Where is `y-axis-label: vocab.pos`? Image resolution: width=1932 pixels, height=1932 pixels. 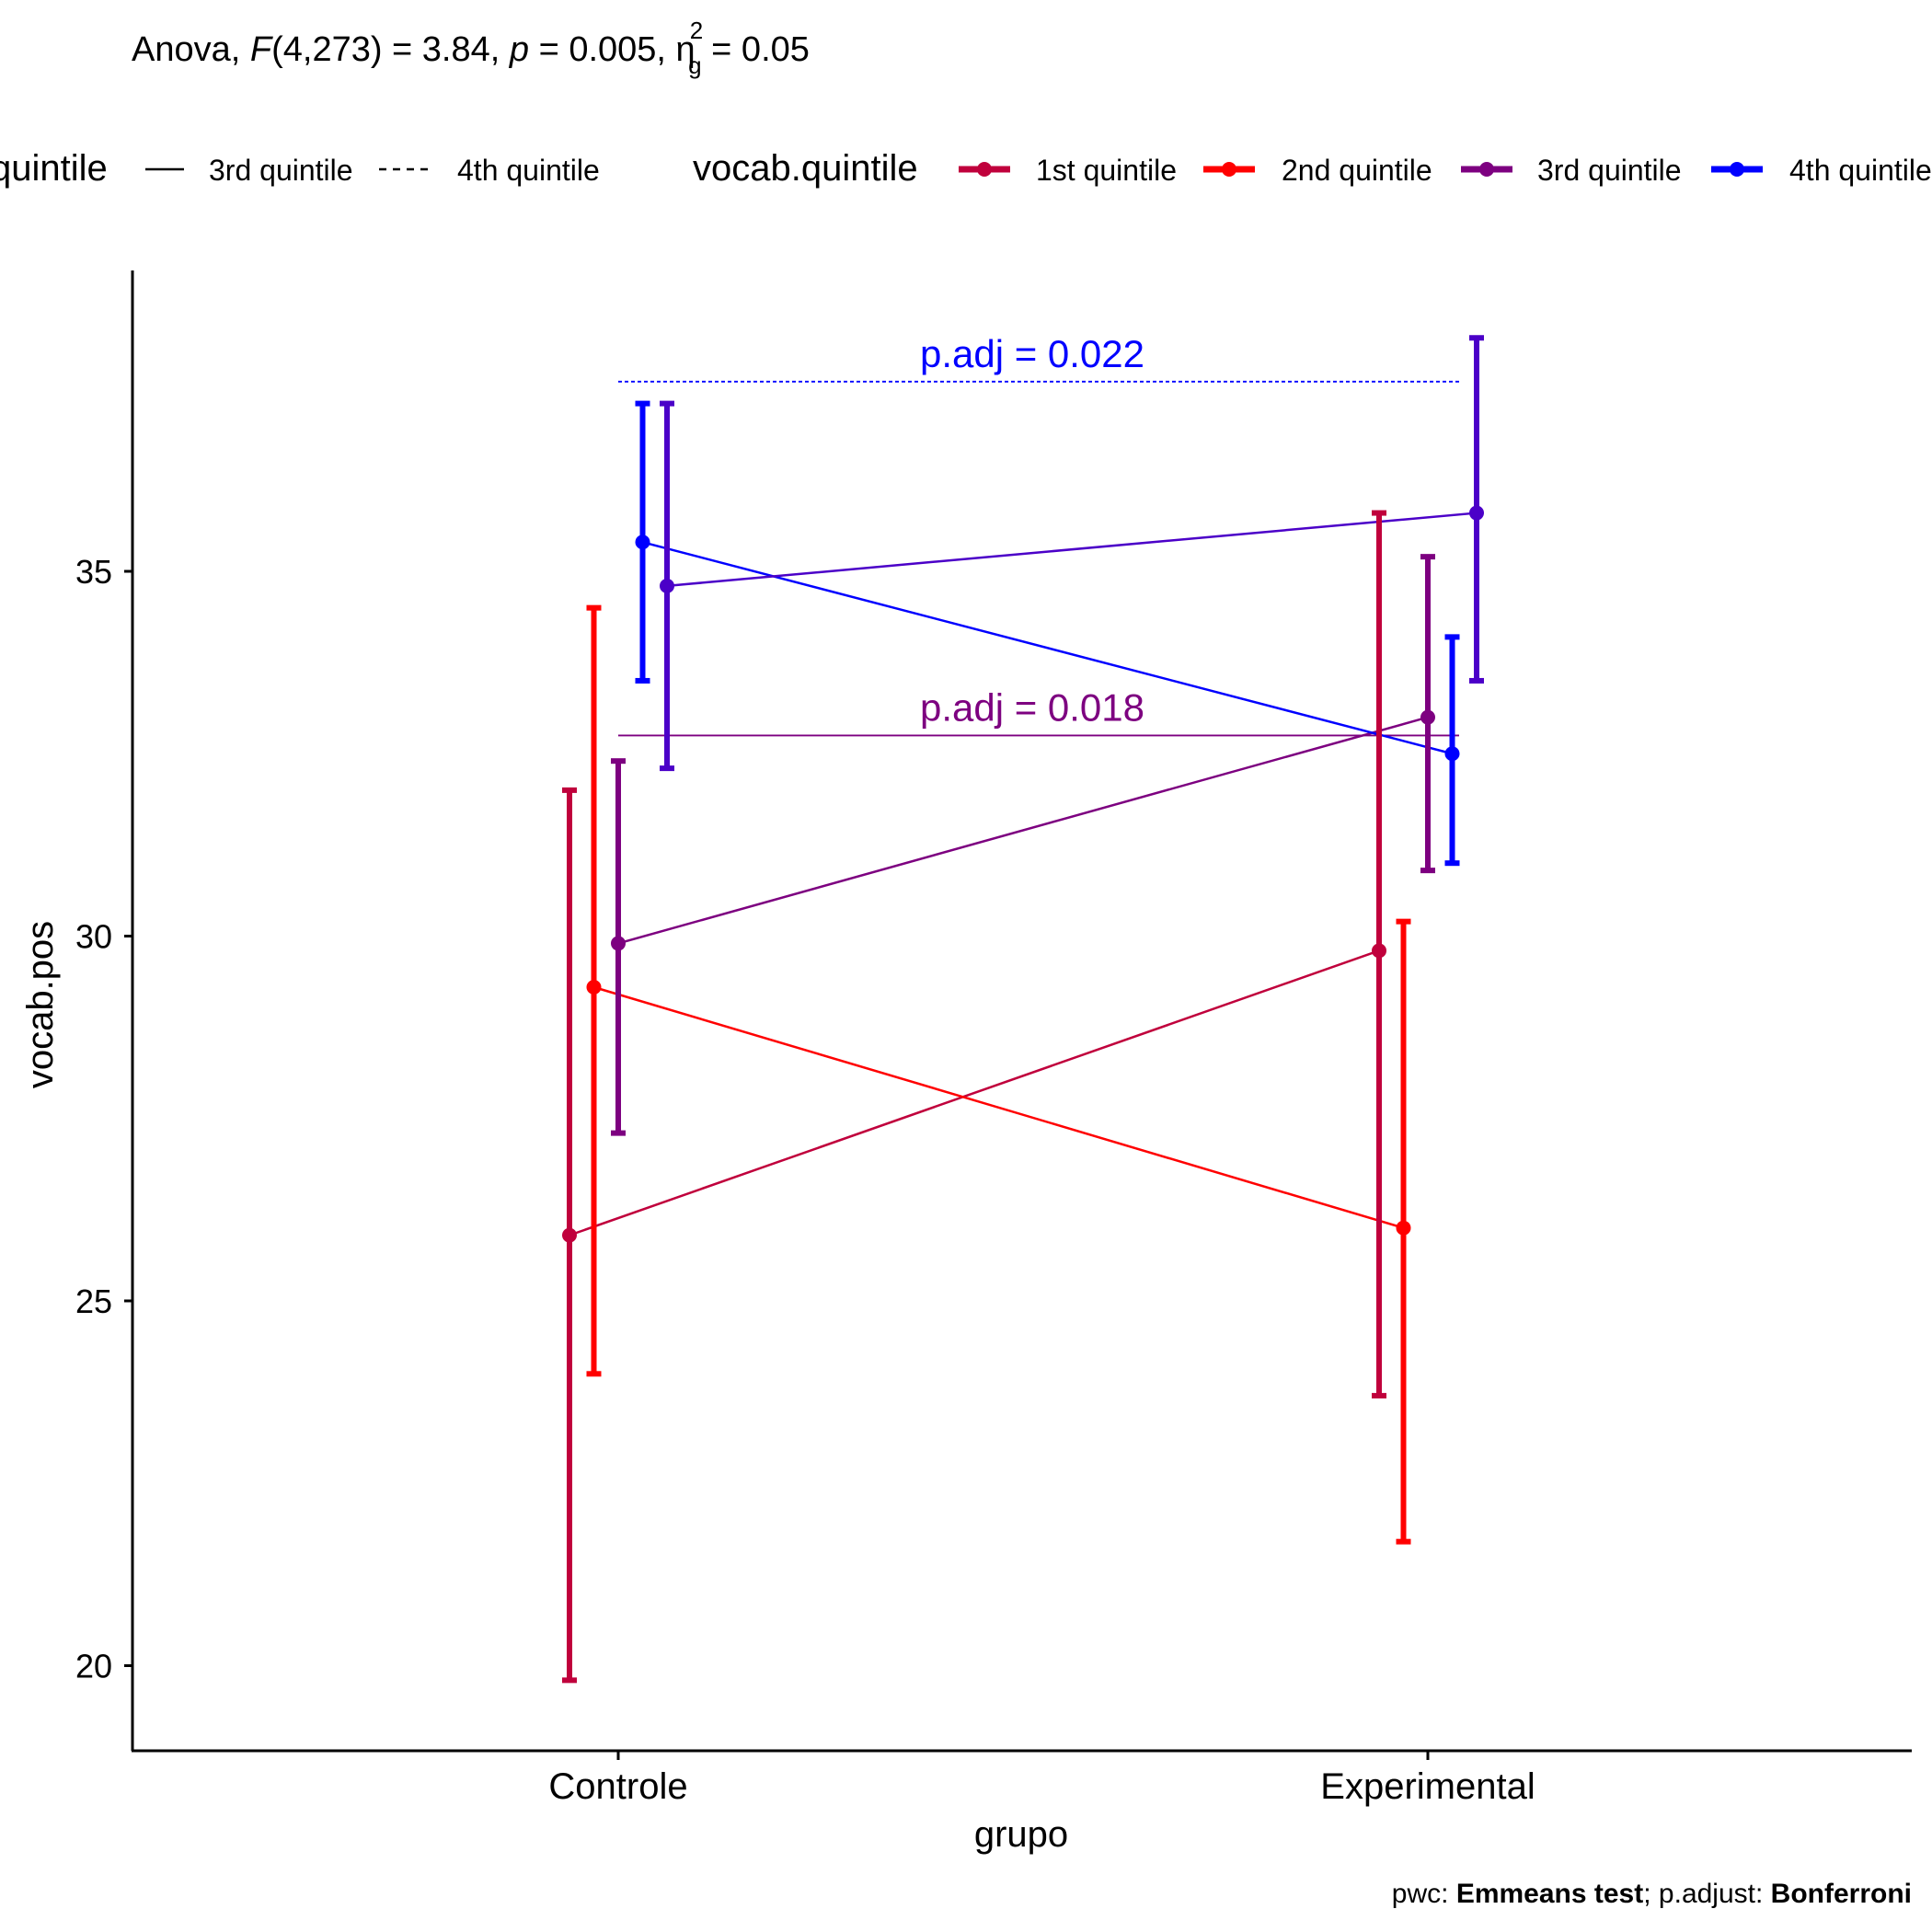
y-axis-label: vocab.pos is located at coordinates (40, 1004).